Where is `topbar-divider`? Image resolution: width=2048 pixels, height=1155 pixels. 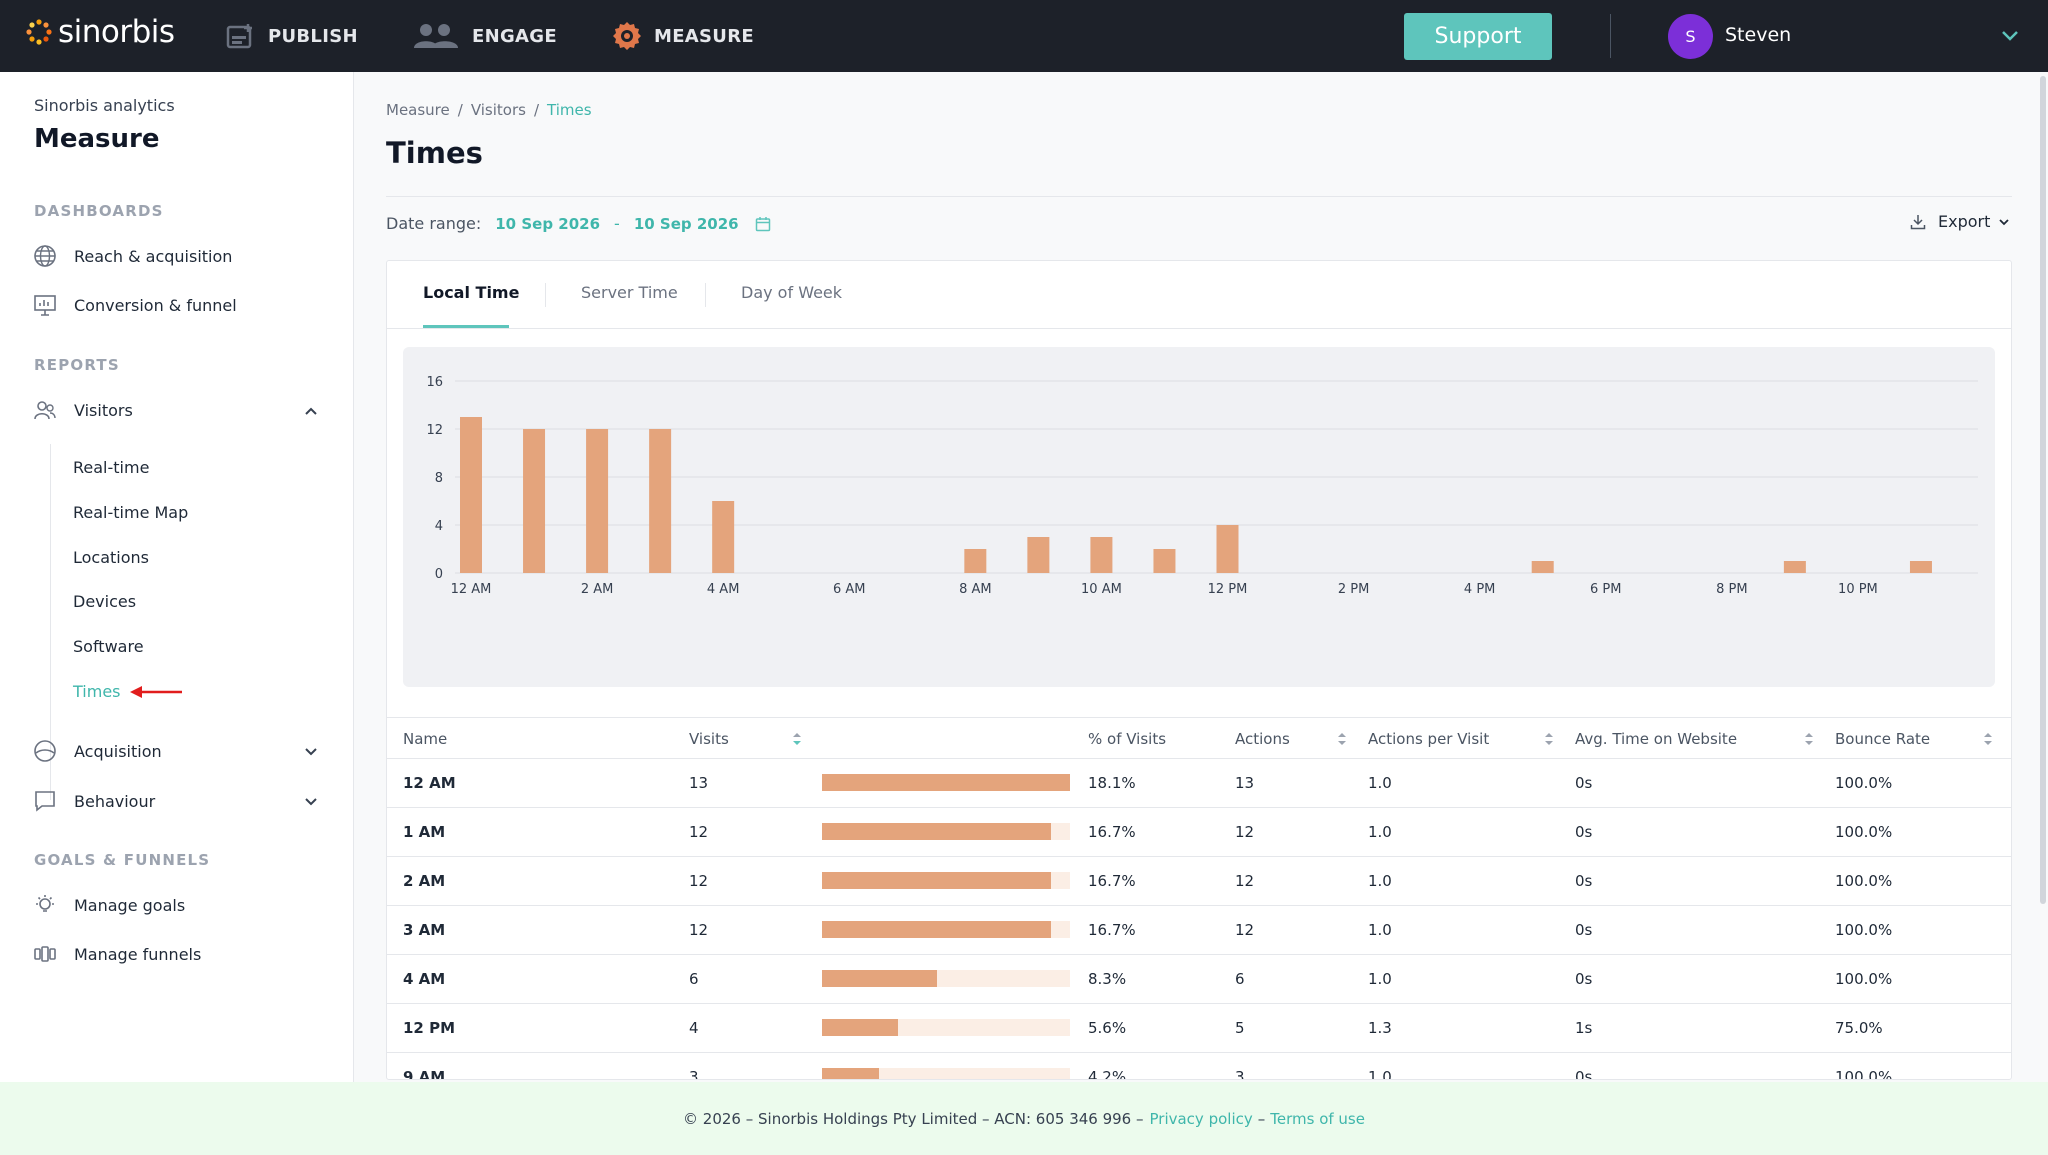 topbar-divider is located at coordinates (1610, 36).